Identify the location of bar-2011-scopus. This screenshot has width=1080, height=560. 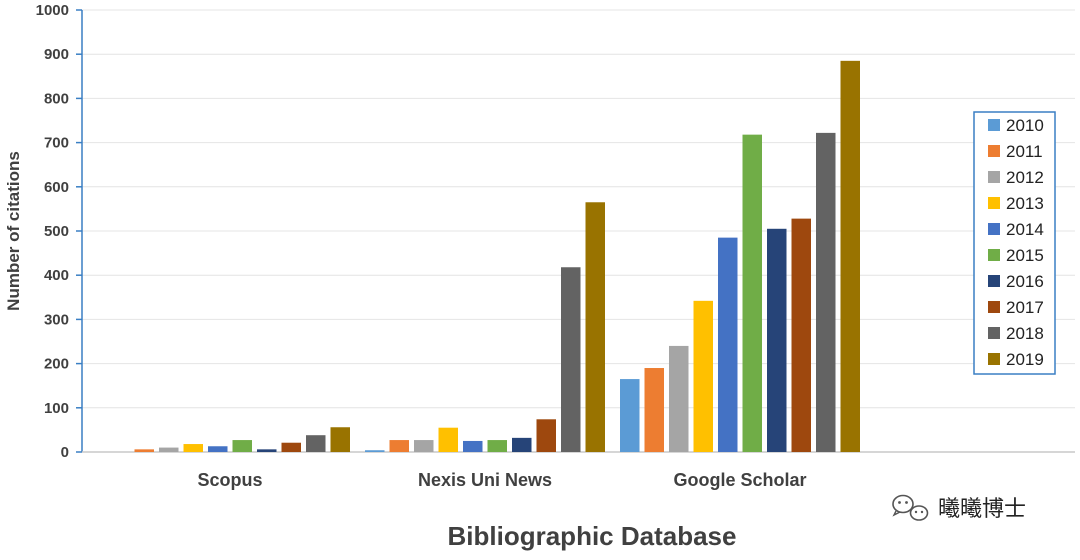
(144, 450).